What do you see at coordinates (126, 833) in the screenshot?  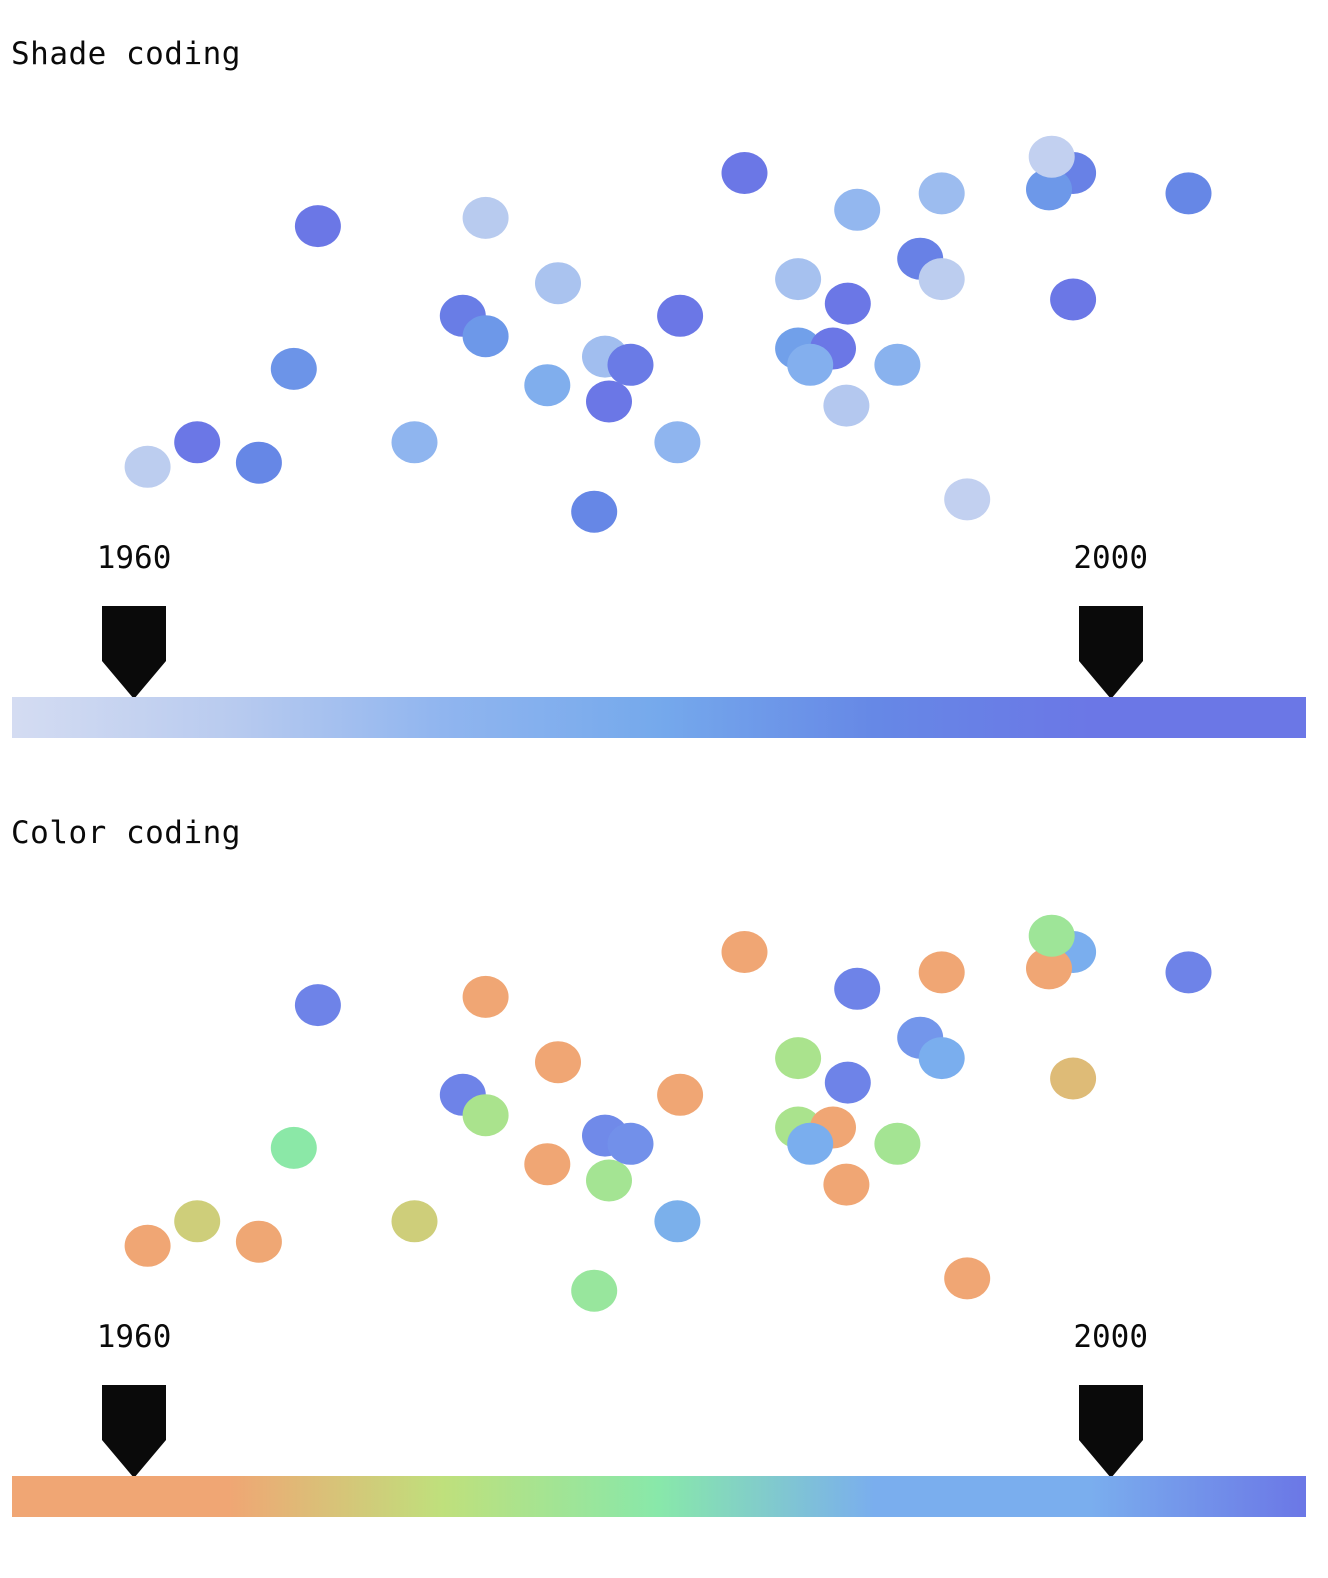 I see `color-coding-title: Color coding` at bounding box center [126, 833].